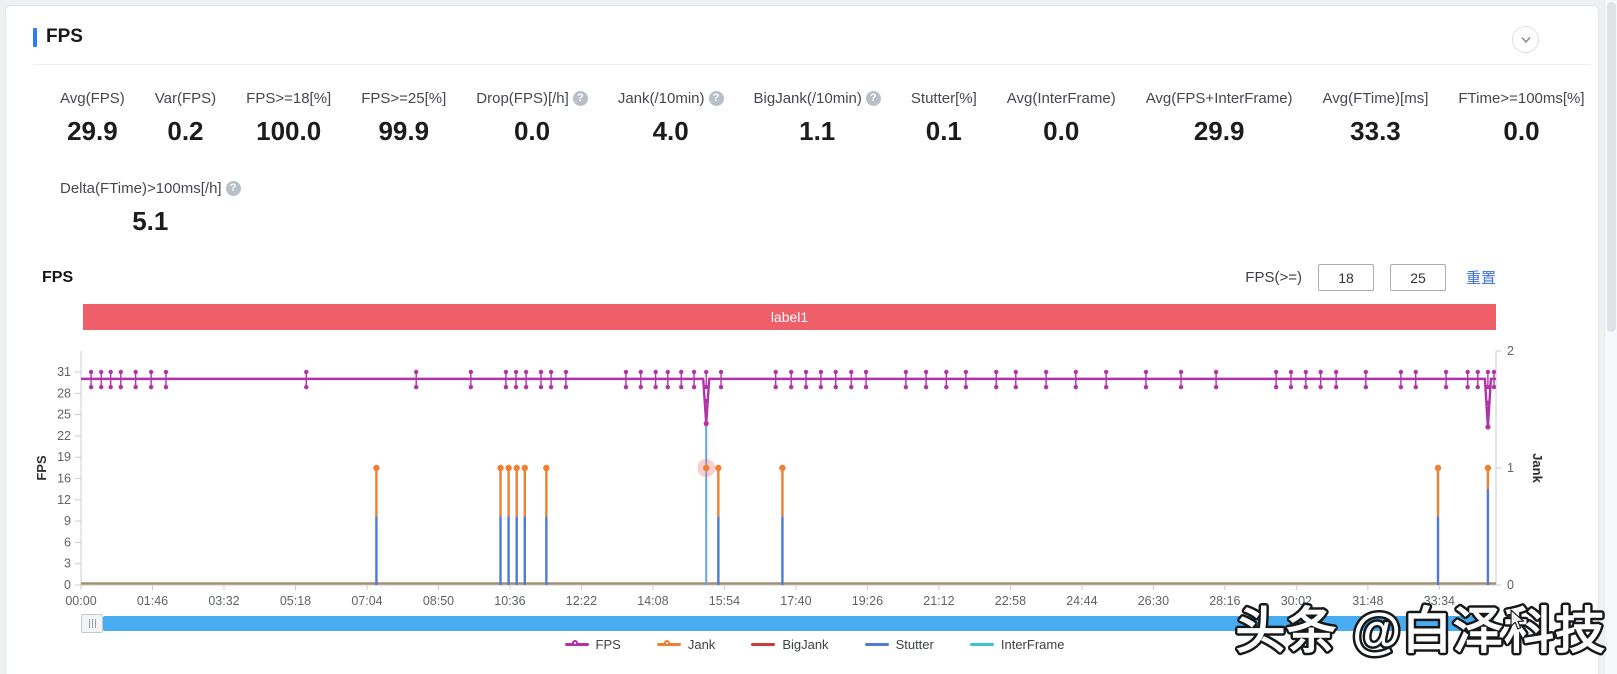  What do you see at coordinates (1439, 601) in the screenshot?
I see `svg-text: 33:34` at bounding box center [1439, 601].